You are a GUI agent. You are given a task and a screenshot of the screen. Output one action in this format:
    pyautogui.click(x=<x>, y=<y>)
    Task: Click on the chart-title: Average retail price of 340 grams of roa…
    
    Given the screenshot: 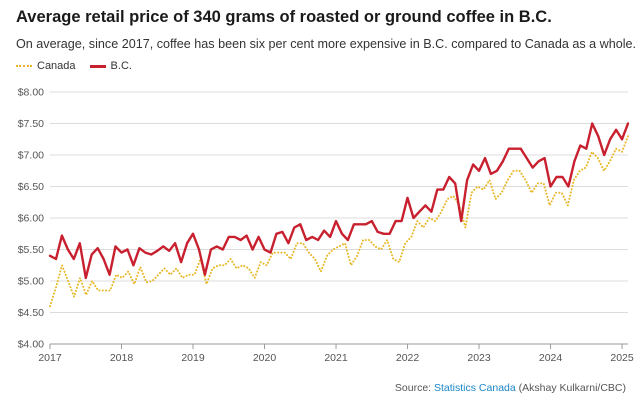 What is the action you would take?
    pyautogui.click(x=284, y=17)
    